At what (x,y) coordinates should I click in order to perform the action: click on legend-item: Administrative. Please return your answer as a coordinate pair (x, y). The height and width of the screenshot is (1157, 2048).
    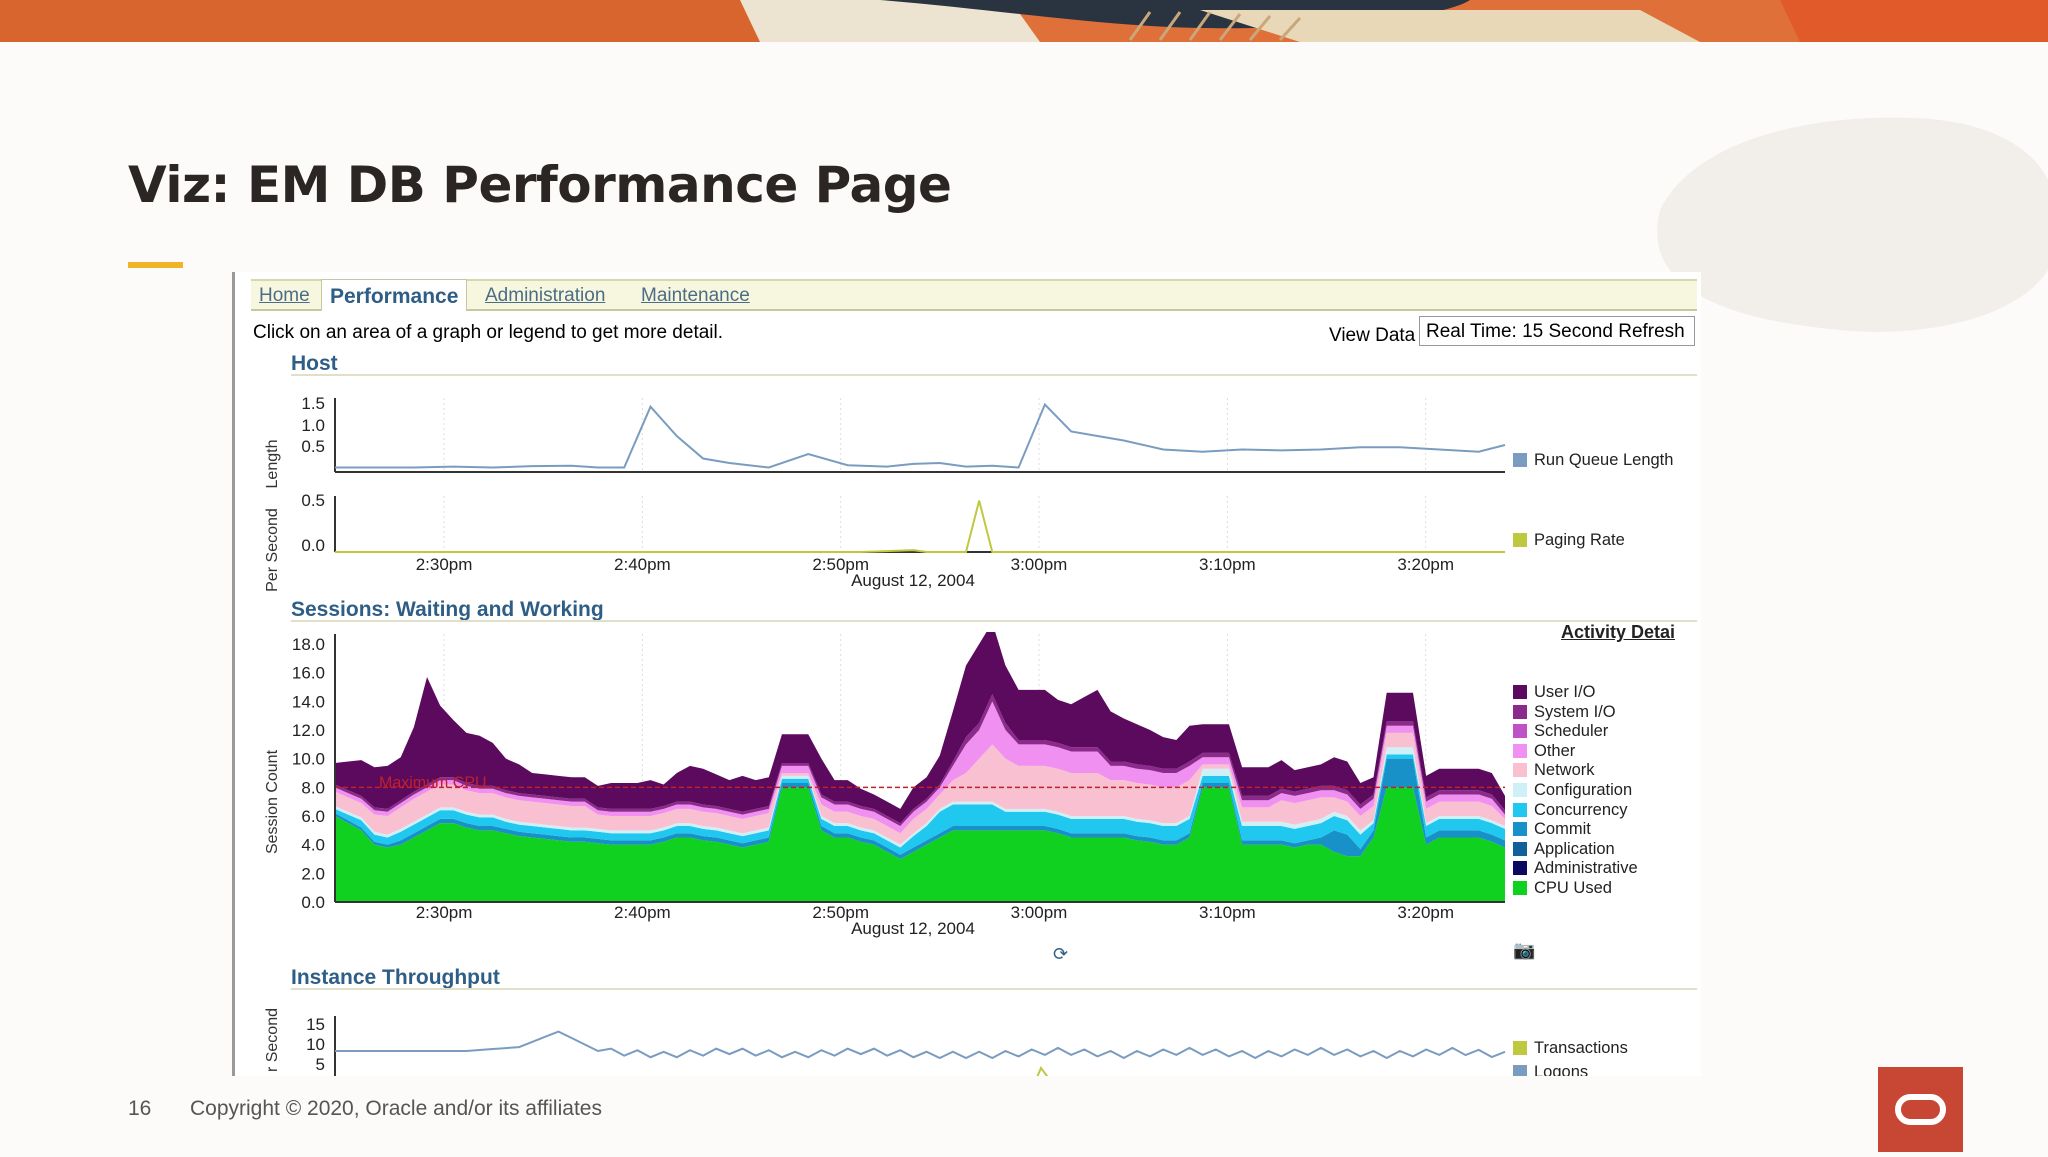
    Looking at the image, I should click on (1575, 868).